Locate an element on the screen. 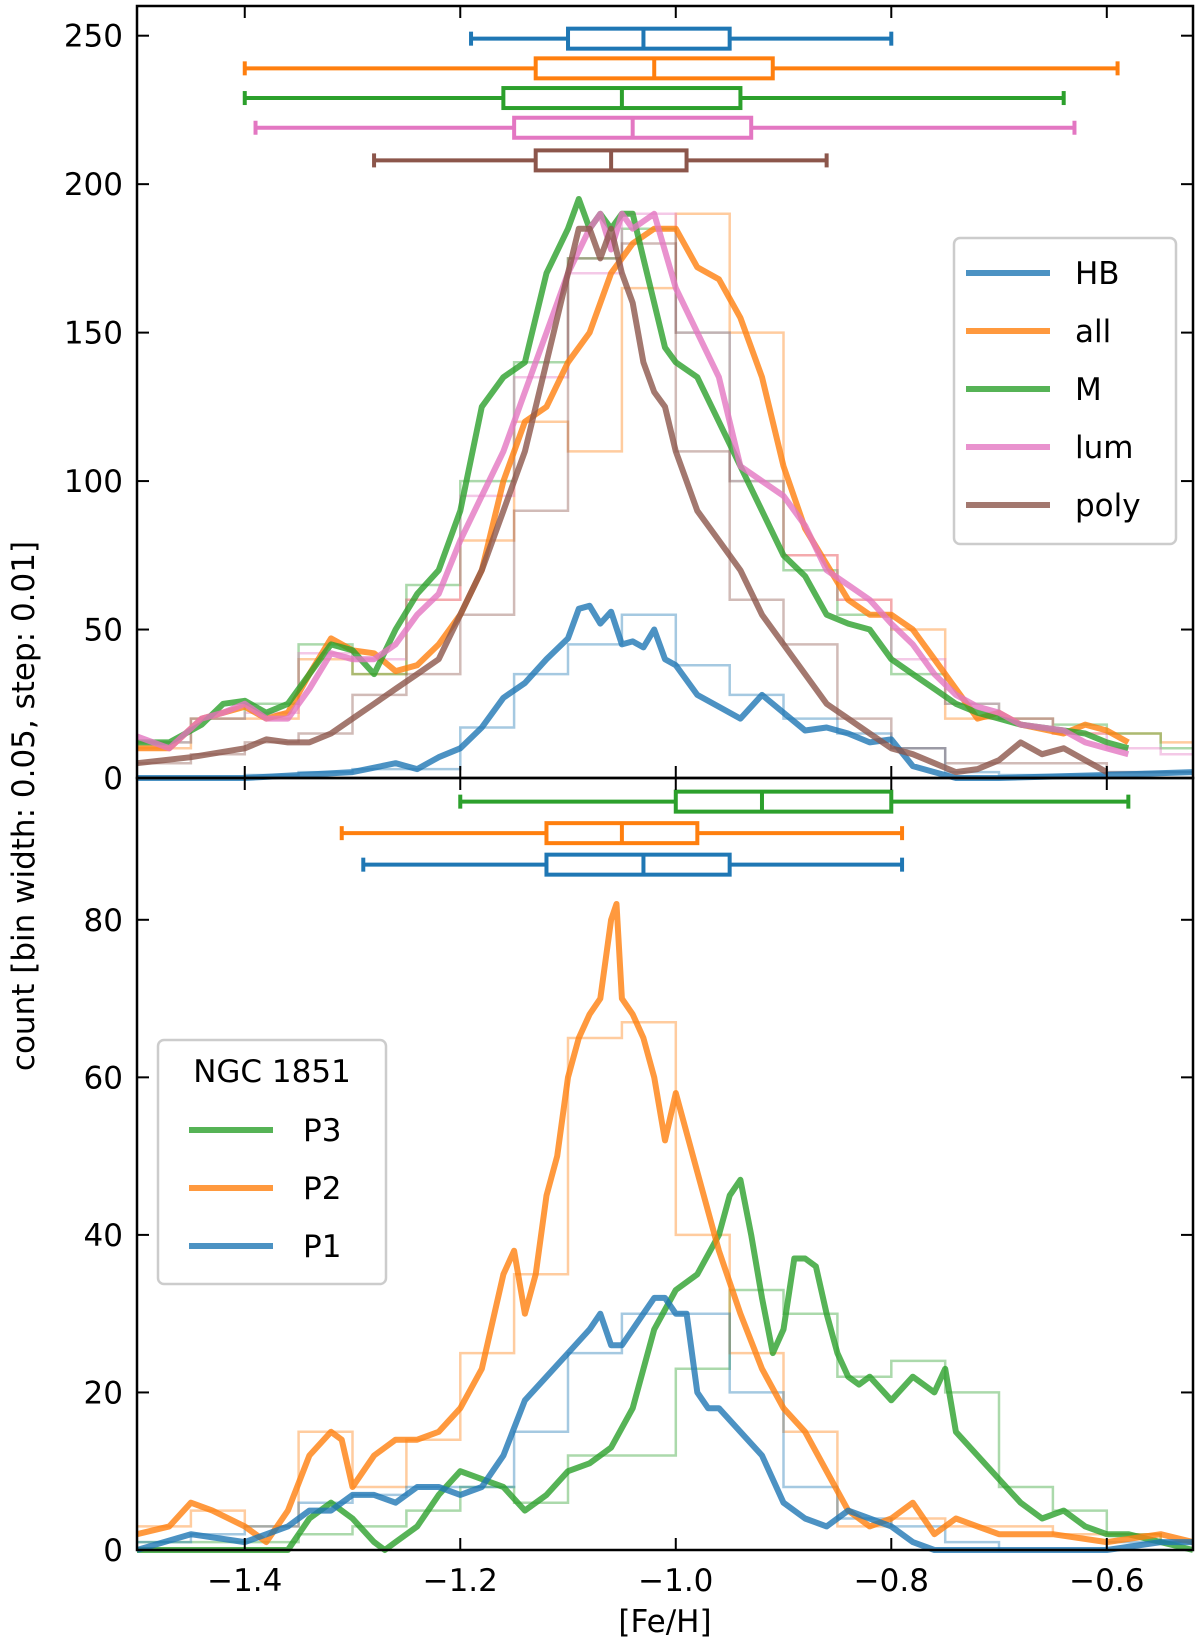 This screenshot has height=1646, width=1200. bottom-hist-P3 is located at coordinates (665, 1416).